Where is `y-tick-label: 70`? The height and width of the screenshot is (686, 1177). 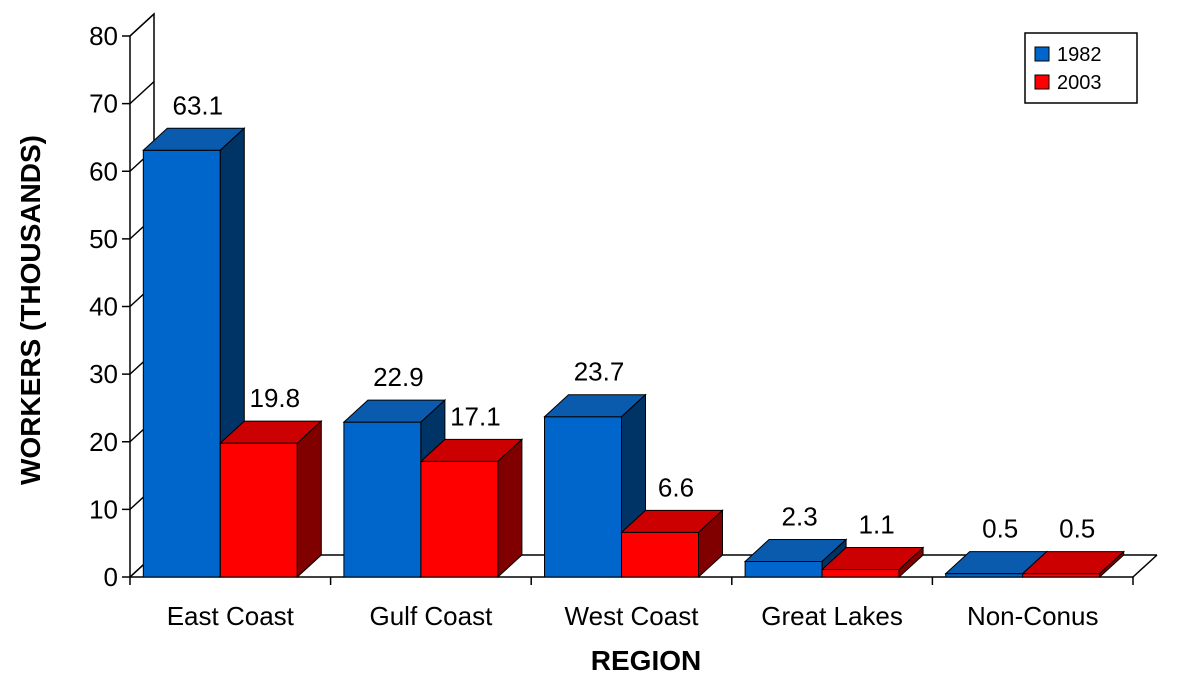 y-tick-label: 70 is located at coordinates (103, 104).